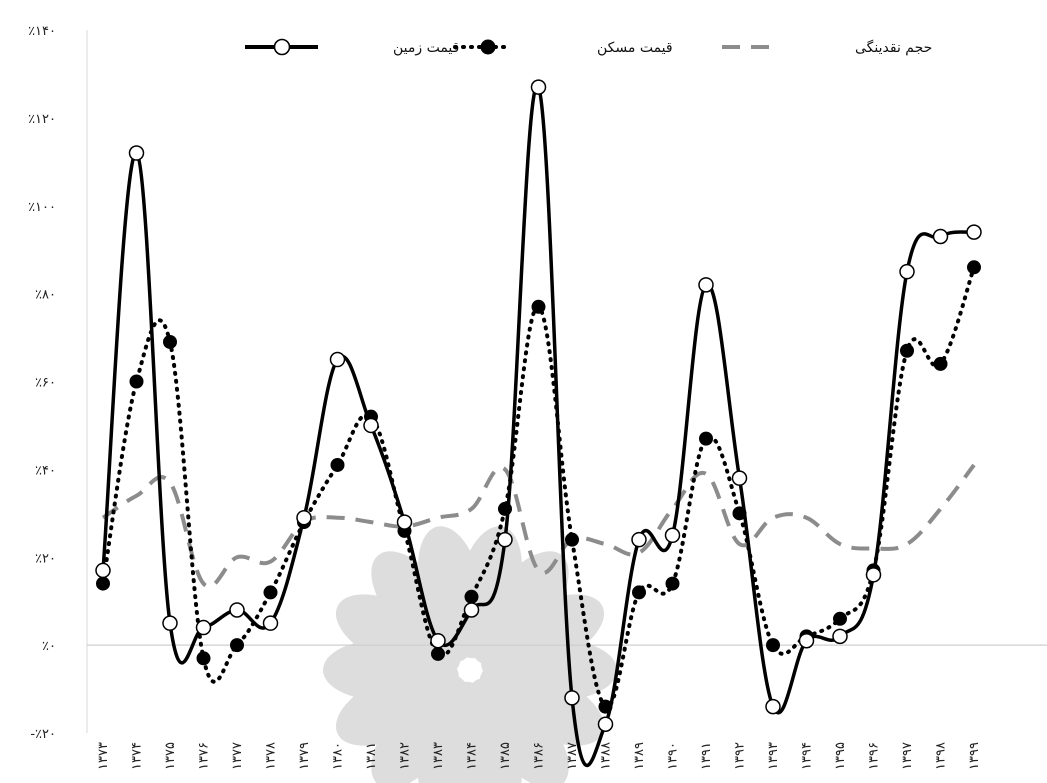 The image size is (1047, 783). What do you see at coordinates (338, 756) in the screenshot?
I see `x-tick-label: ۱۳۸۰` at bounding box center [338, 756].